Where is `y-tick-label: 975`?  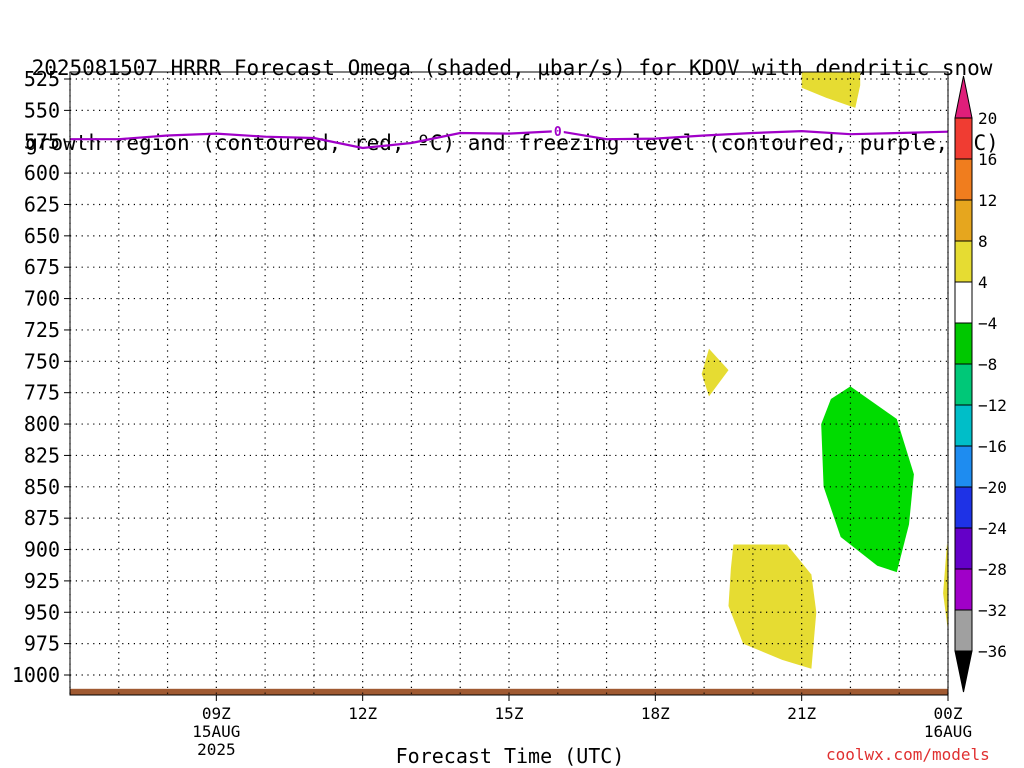 y-tick-label: 975 is located at coordinates (42, 644).